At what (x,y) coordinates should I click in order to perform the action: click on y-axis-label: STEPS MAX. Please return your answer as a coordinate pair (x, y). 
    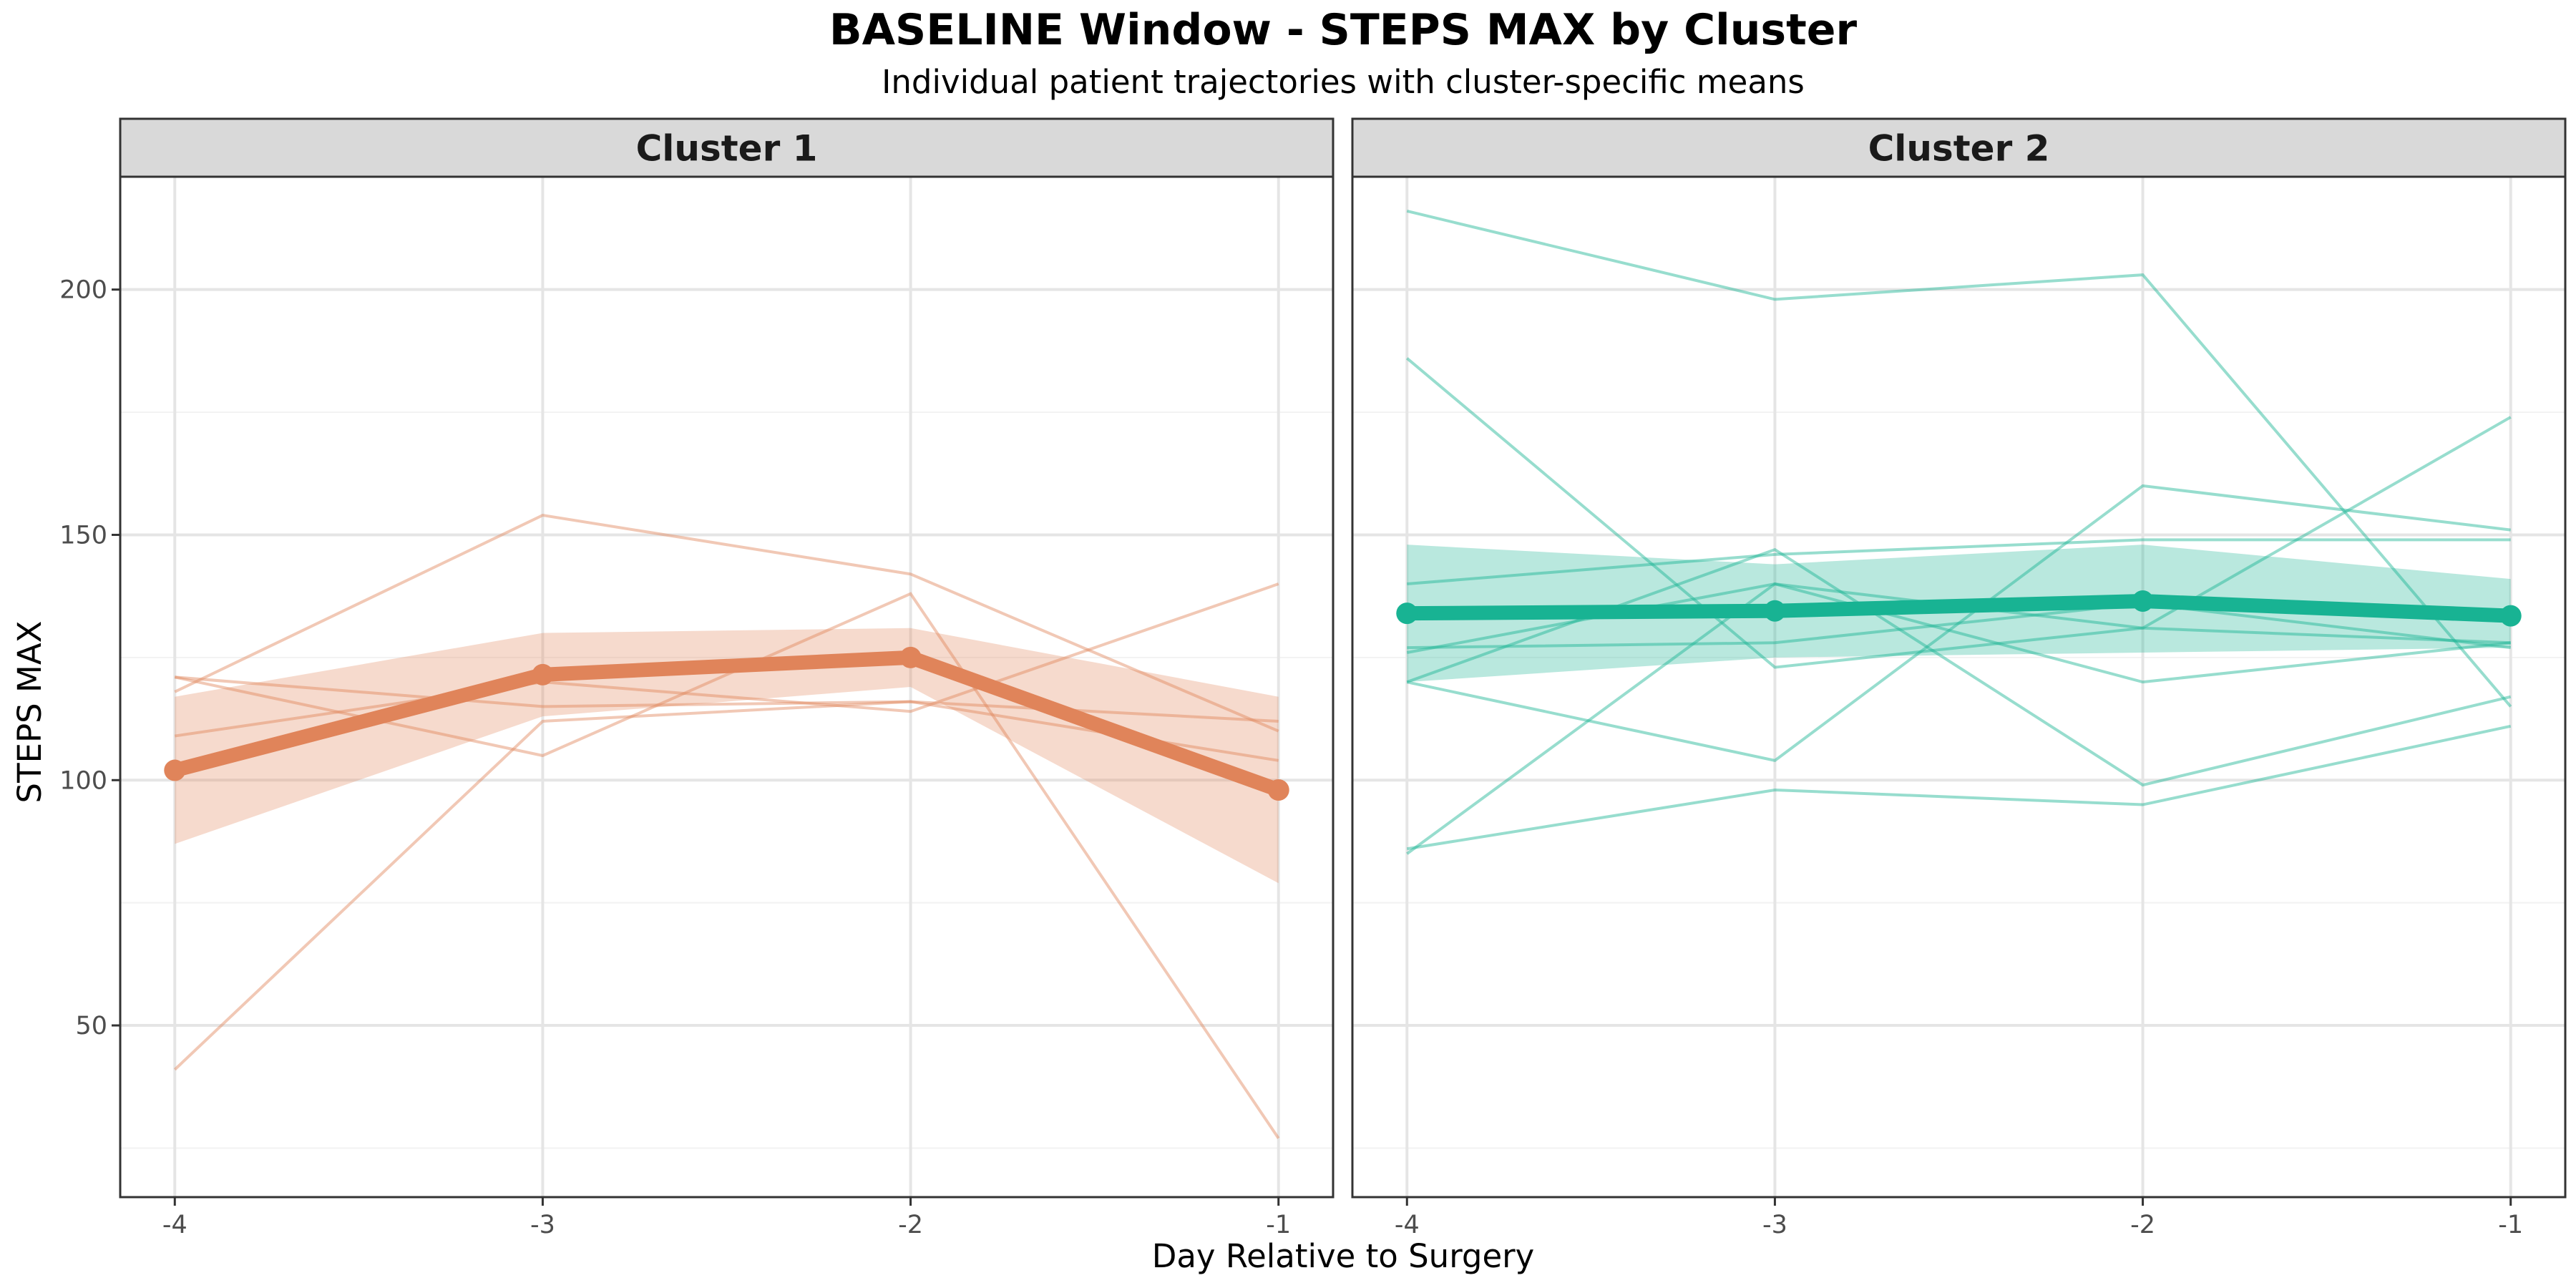
    Looking at the image, I should click on (30, 712).